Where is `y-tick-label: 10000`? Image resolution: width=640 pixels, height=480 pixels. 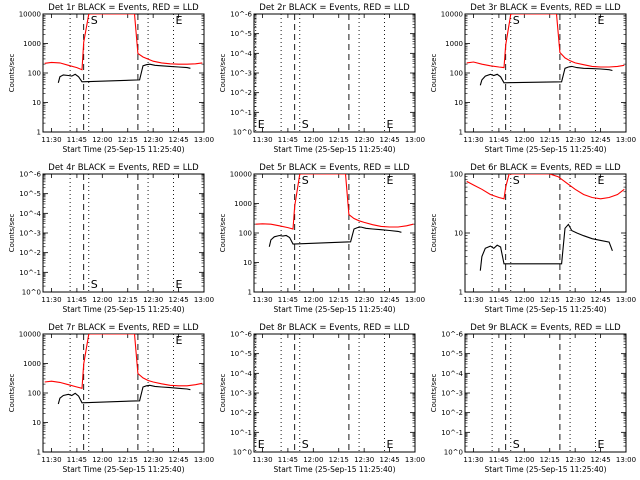 y-tick-label: 10000 is located at coordinates (452, 15).